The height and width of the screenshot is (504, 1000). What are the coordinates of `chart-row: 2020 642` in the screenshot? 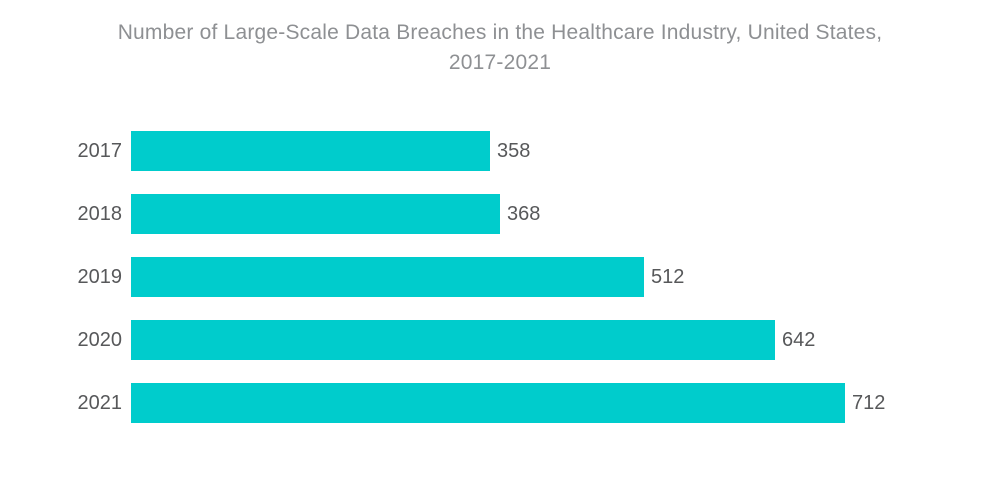 It's located at (500, 340).